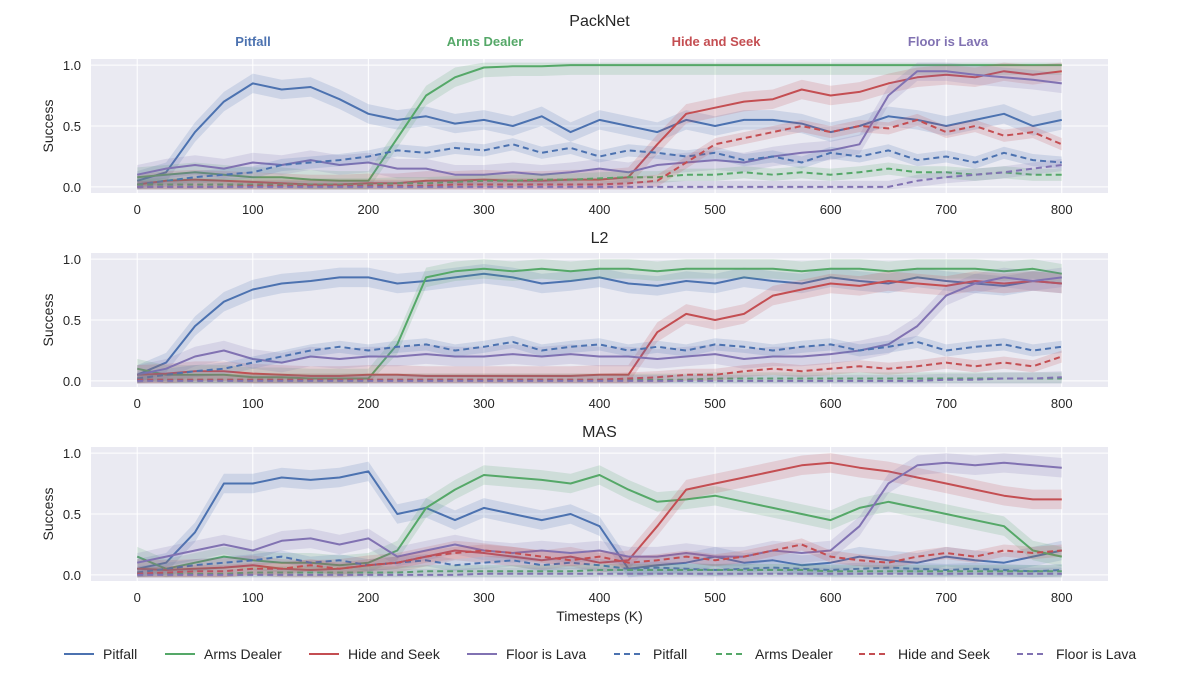  I want to click on task-header-hide-and-seek: Hide and Seek, so click(717, 41).